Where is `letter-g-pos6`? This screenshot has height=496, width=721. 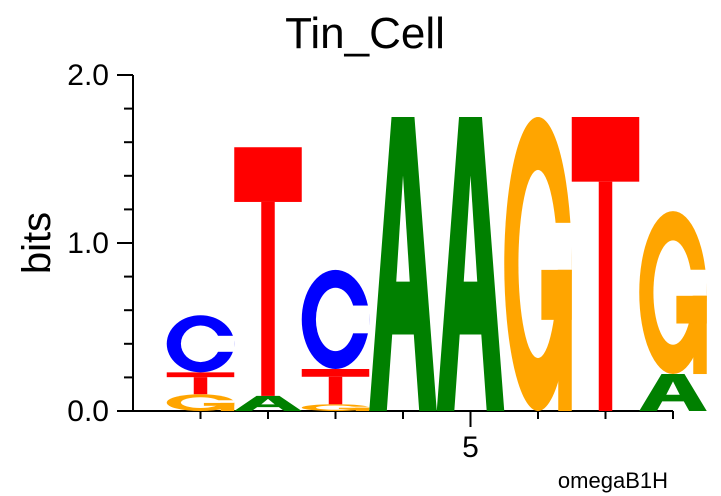 letter-g-pos6 is located at coordinates (538, 264).